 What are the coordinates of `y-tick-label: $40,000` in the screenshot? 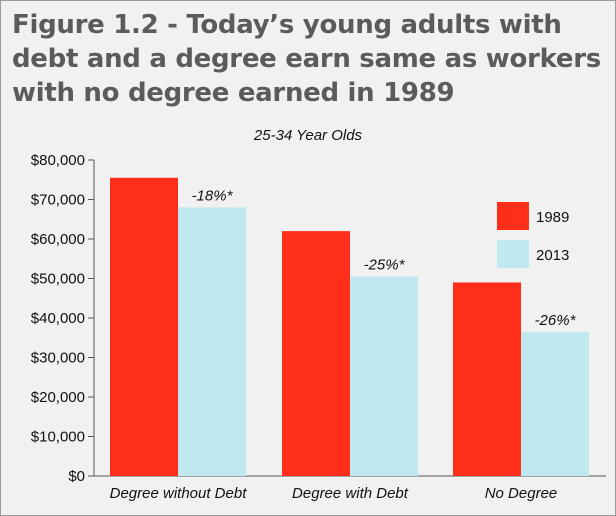 It's located at (58, 318).